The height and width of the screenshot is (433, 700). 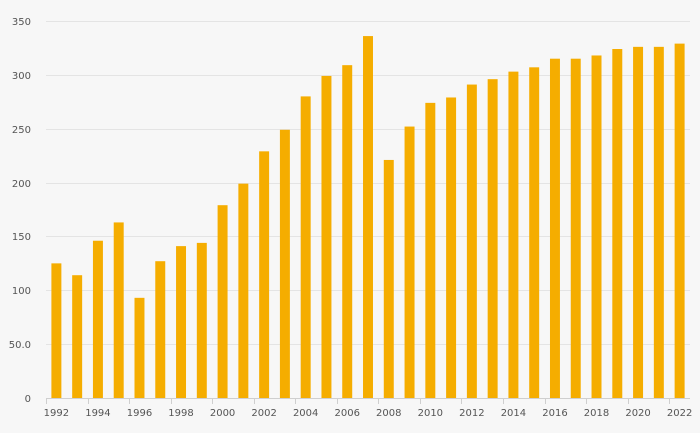 I want to click on x-tick-label: 1998, so click(x=180, y=413).